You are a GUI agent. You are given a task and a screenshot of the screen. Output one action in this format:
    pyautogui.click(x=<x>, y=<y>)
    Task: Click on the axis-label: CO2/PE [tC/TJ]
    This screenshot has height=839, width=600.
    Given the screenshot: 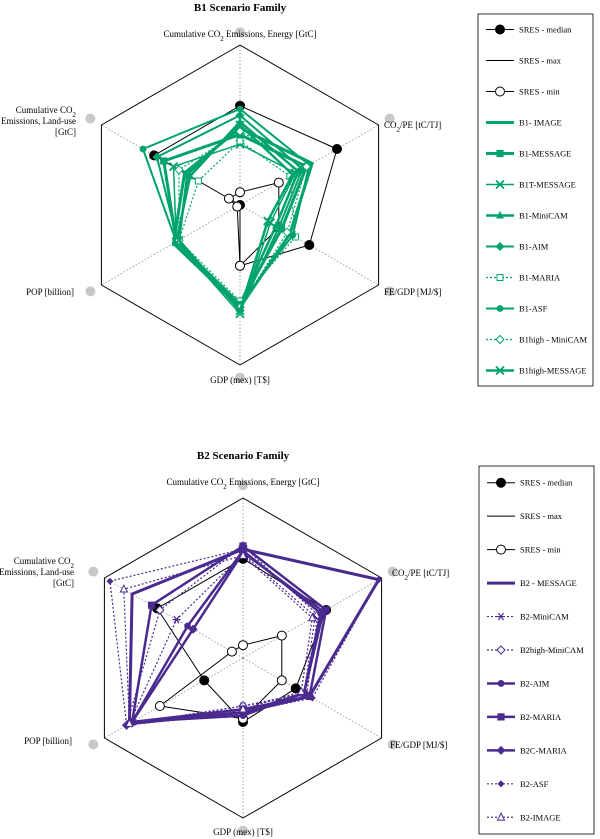 What is the action you would take?
    pyautogui.click(x=412, y=127)
    